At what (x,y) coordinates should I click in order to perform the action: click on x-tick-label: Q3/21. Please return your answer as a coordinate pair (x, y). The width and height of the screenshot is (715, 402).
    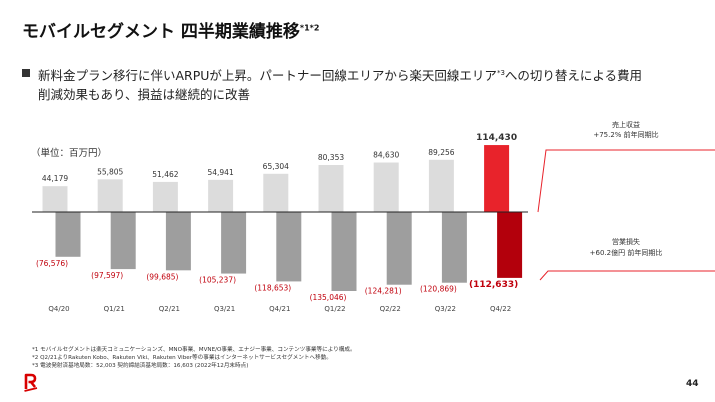
    Looking at the image, I should click on (224, 309).